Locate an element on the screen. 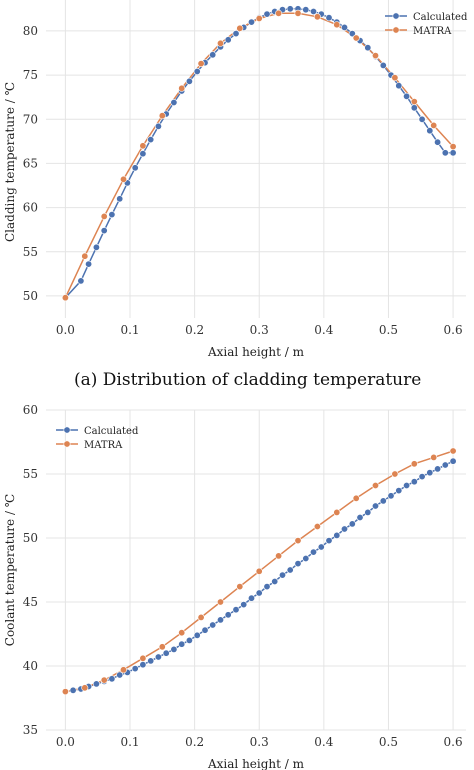  y-tick-labels: 50 55 60 65 70 75 80 is located at coordinates (30, 163).